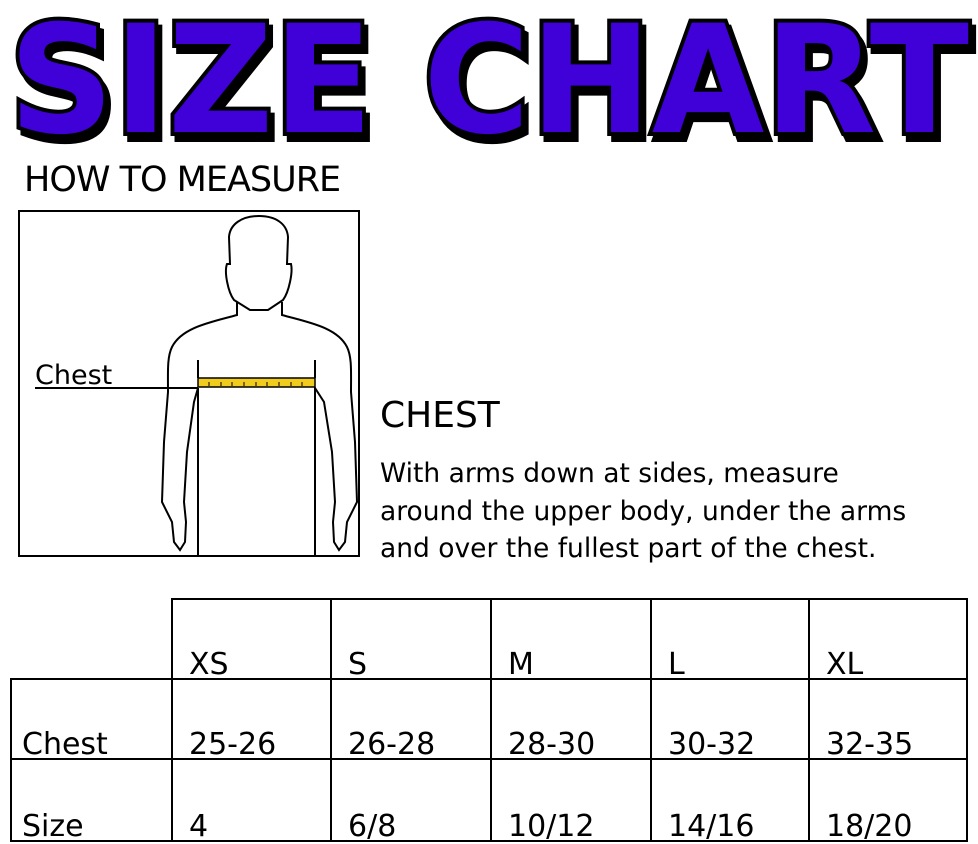  Describe the element at coordinates (571, 720) in the screenshot. I see `table-cell: 28-30` at that location.